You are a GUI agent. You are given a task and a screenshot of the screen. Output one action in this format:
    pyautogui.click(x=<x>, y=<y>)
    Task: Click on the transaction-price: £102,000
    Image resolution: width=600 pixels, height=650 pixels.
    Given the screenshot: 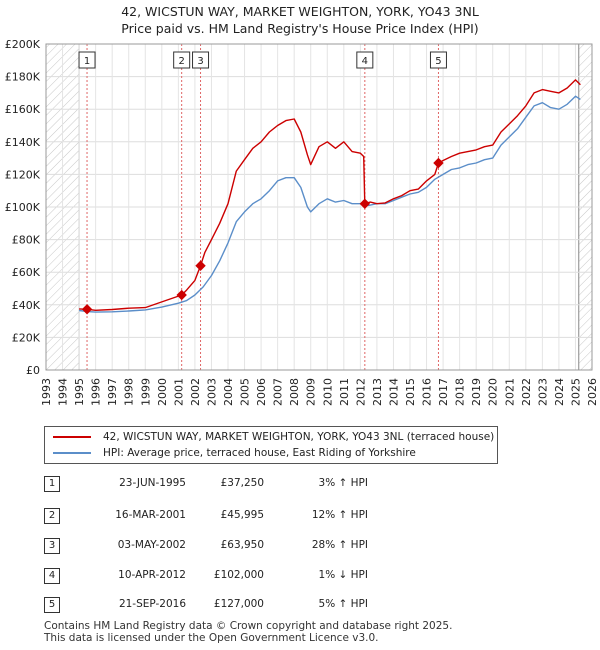 What is the action you would take?
    pyautogui.click(x=238, y=575)
    